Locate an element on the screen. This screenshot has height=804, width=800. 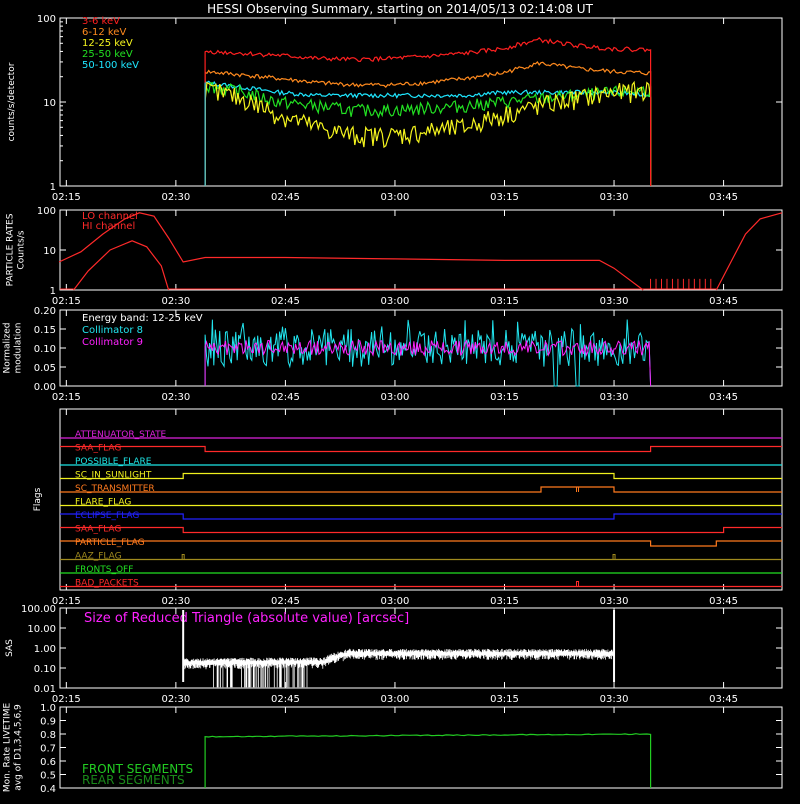
flag-label: AAZ_FLAG is located at coordinates (98, 557).